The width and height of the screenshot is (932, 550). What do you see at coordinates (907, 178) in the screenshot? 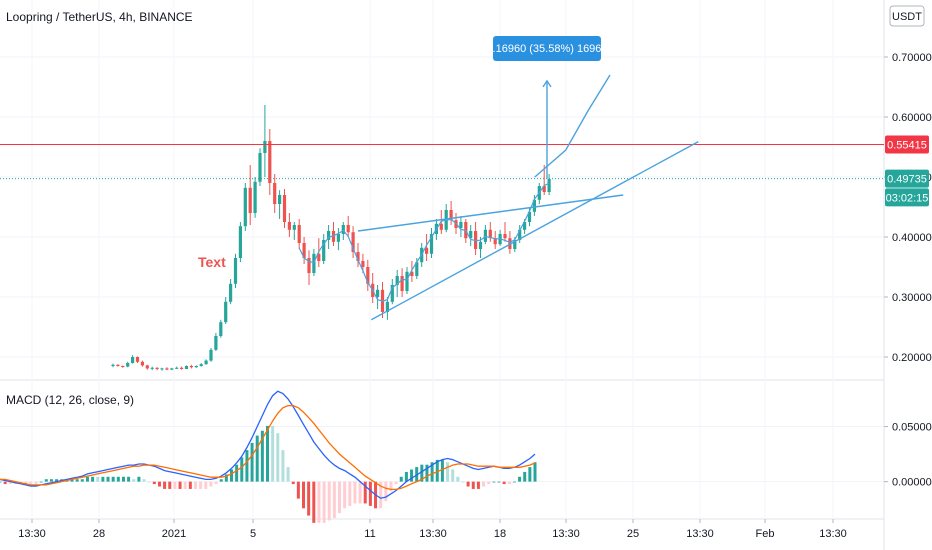
I see `price-axis-badge: 0.49735` at bounding box center [907, 178].